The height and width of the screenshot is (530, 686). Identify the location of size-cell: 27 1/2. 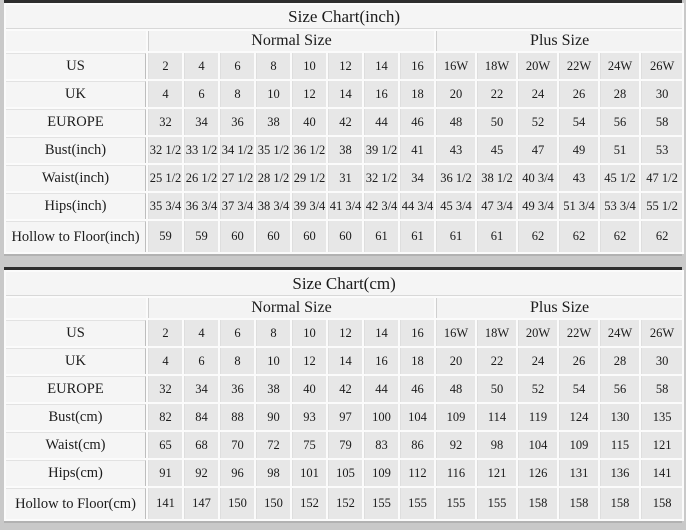
(237, 178).